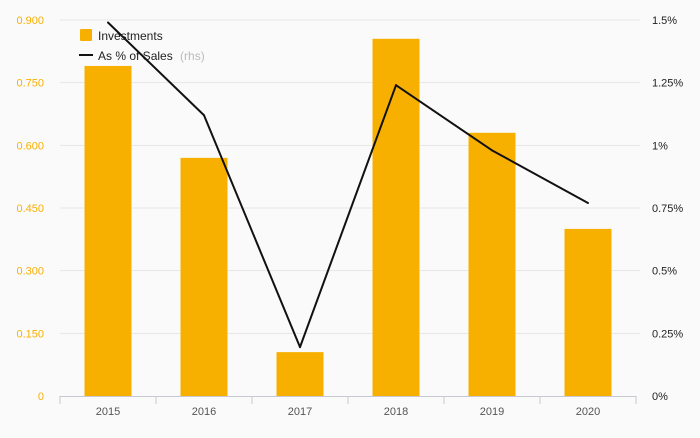  I want to click on y-left-tick-label: 0, so click(41, 397).